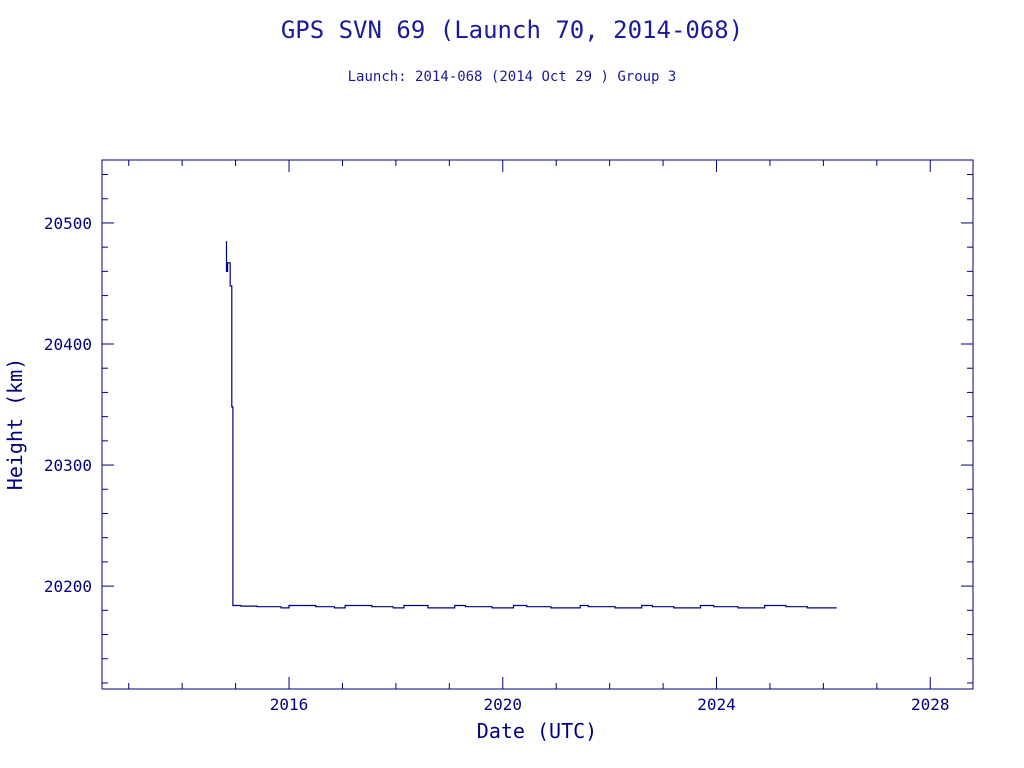 The width and height of the screenshot is (1024, 768). I want to click on y-tick-label: 20200, so click(68, 586).